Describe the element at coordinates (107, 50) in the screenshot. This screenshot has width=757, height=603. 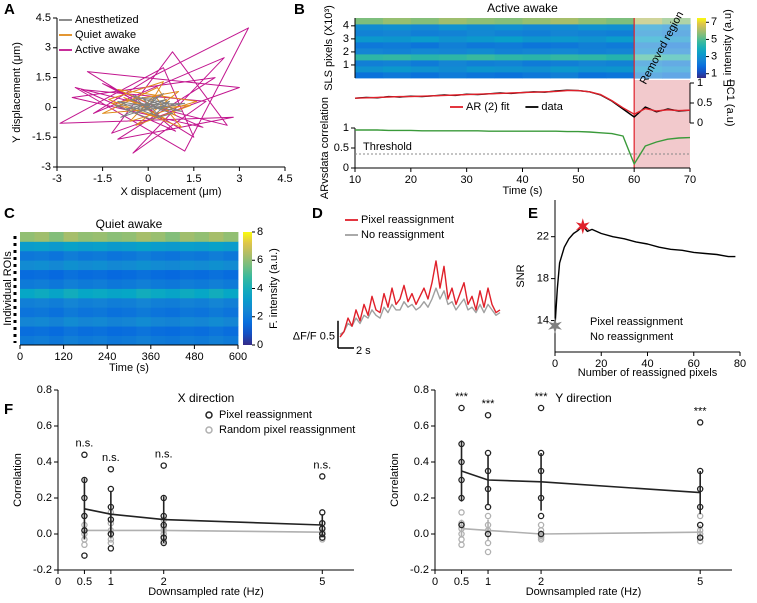
I see `legend-label: Active awake` at that location.